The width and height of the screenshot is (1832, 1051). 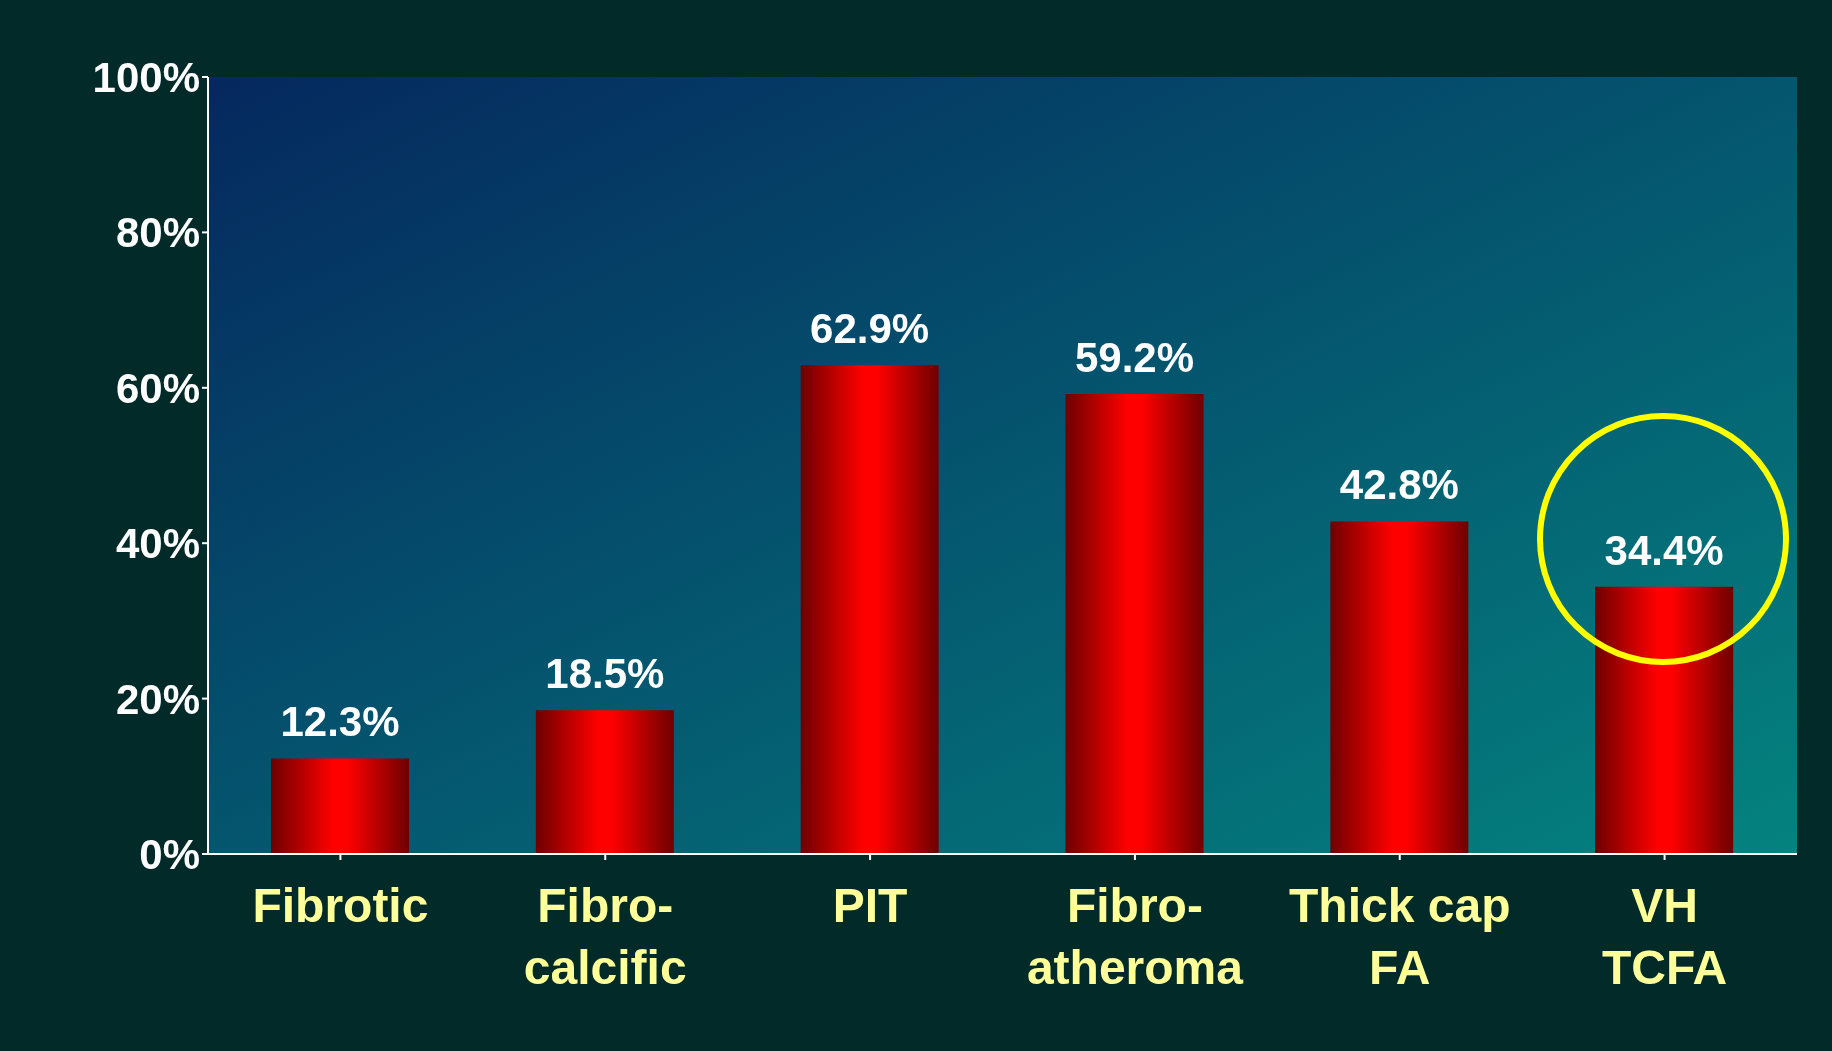 I want to click on x-tick-label: Fibro-atheroma, so click(x=1135, y=936).